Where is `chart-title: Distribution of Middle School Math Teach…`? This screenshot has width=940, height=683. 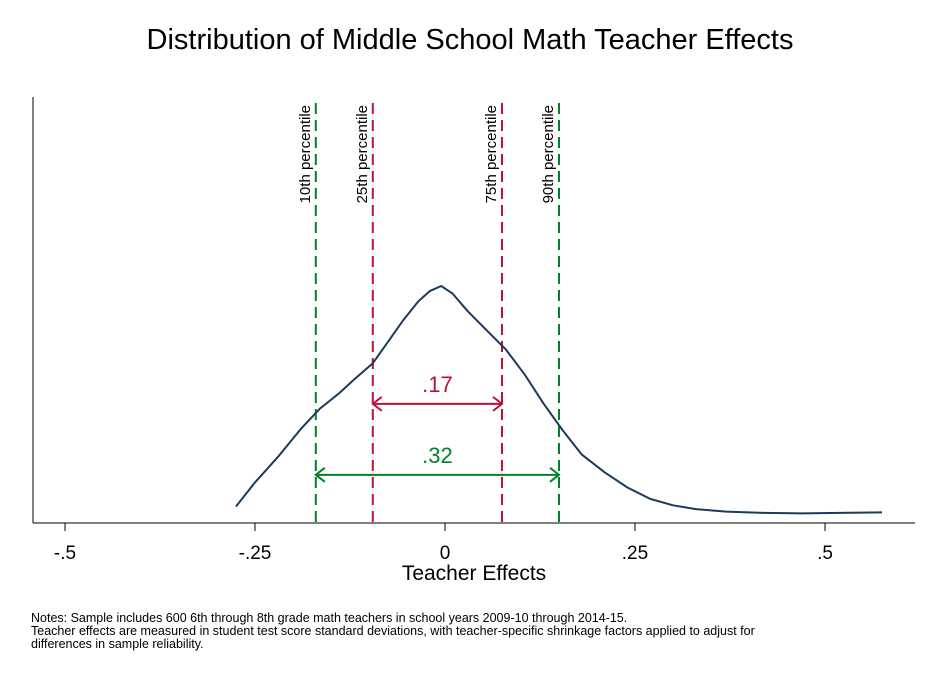 chart-title: Distribution of Middle School Math Teach… is located at coordinates (470, 40).